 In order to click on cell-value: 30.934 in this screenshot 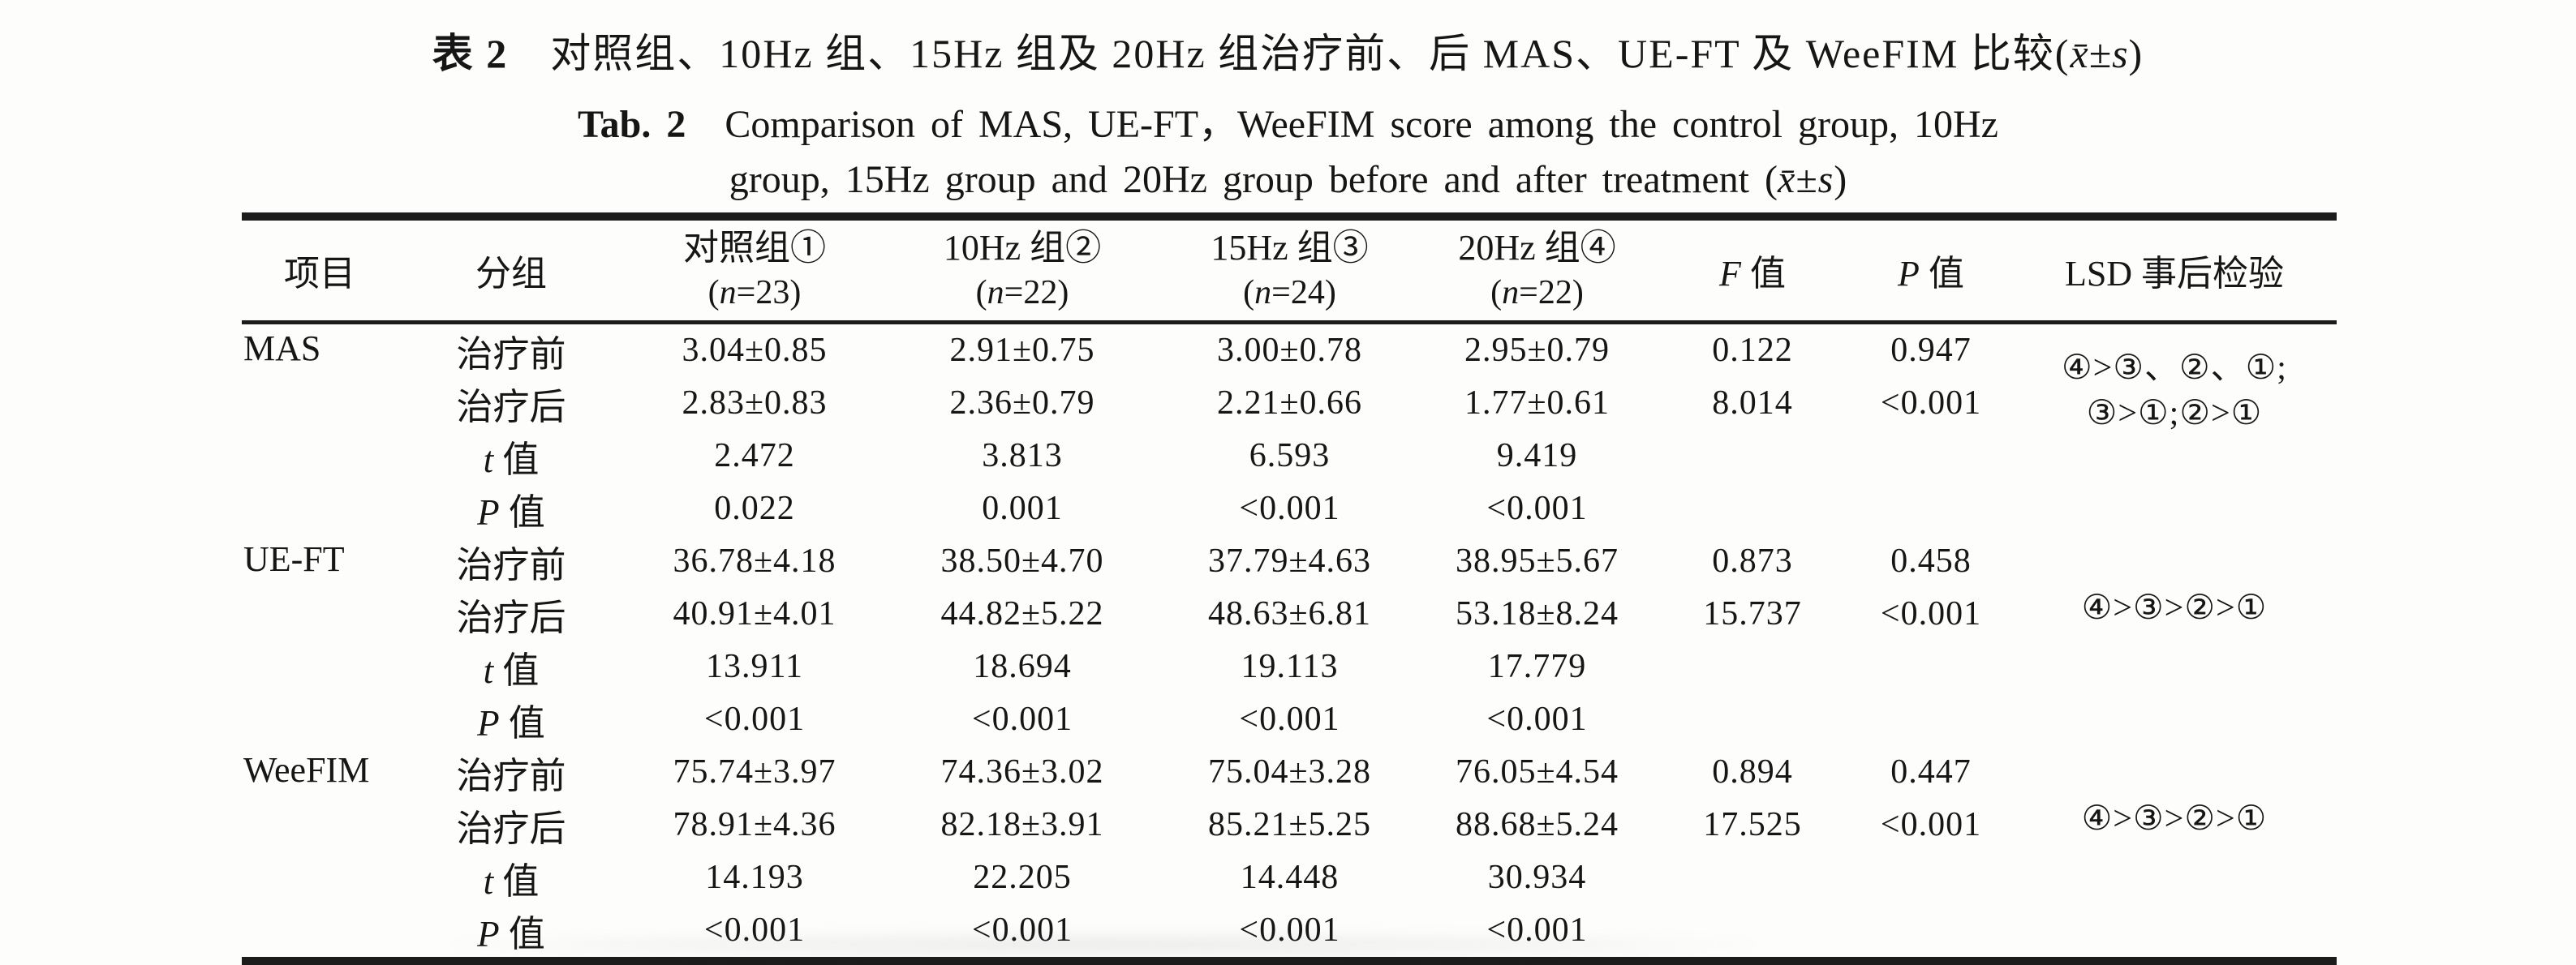, I will do `click(1537, 877)`.